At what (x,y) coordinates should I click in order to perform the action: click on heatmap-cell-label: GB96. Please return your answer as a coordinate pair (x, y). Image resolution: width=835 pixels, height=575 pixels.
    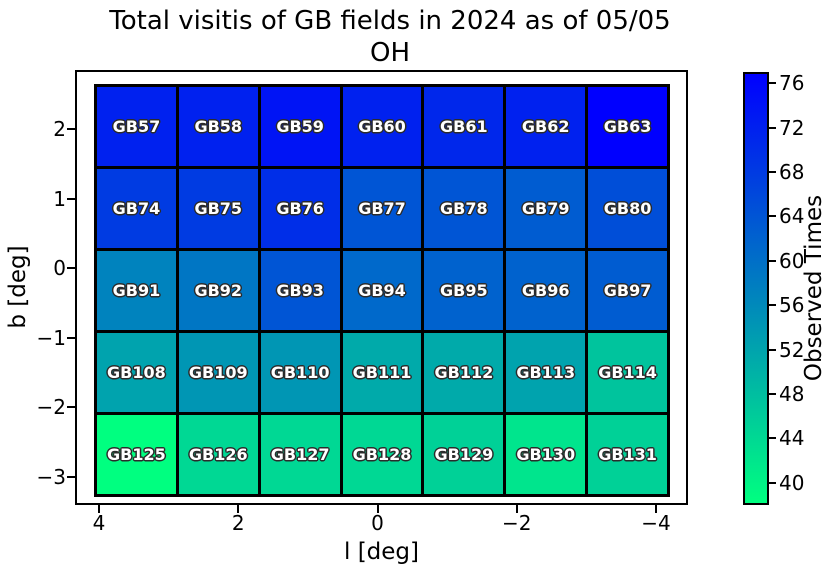
    Looking at the image, I should click on (545, 290).